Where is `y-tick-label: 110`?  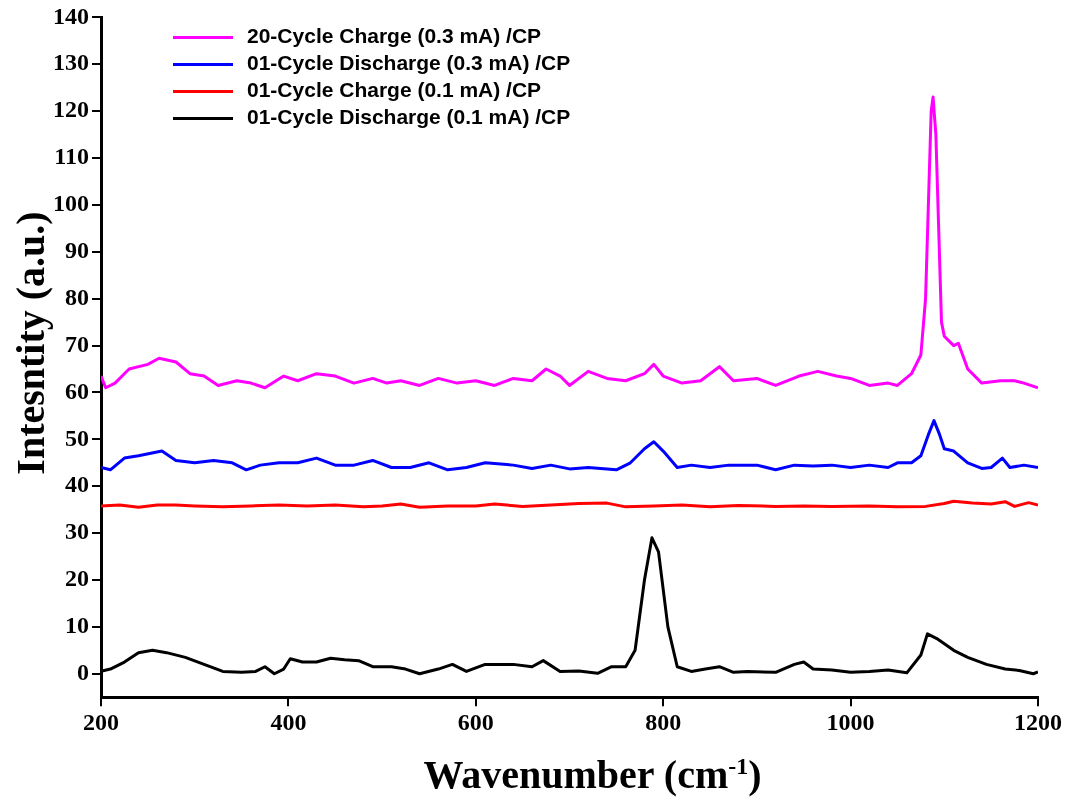 y-tick-label: 110 is located at coordinates (71, 156).